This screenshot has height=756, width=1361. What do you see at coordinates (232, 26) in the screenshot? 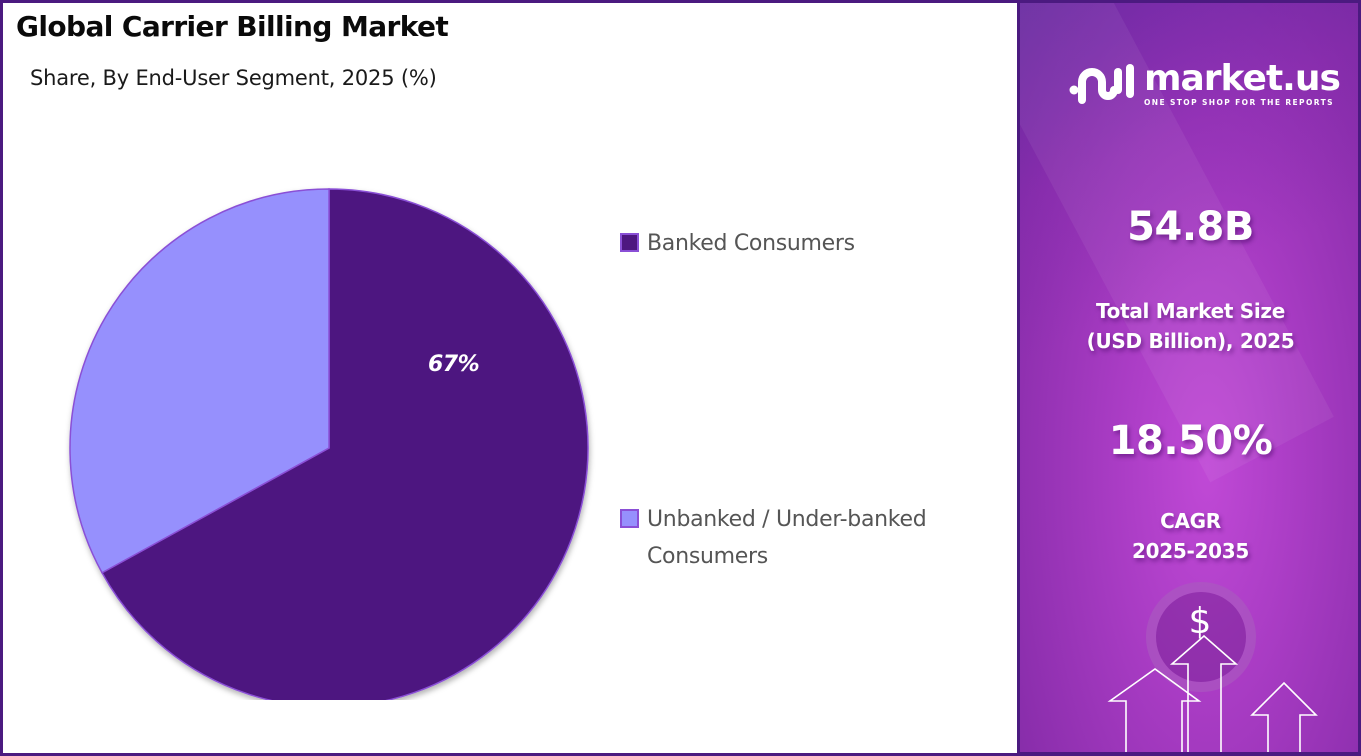
I see `chart-title: Global Carrier Billing Market` at bounding box center [232, 26].